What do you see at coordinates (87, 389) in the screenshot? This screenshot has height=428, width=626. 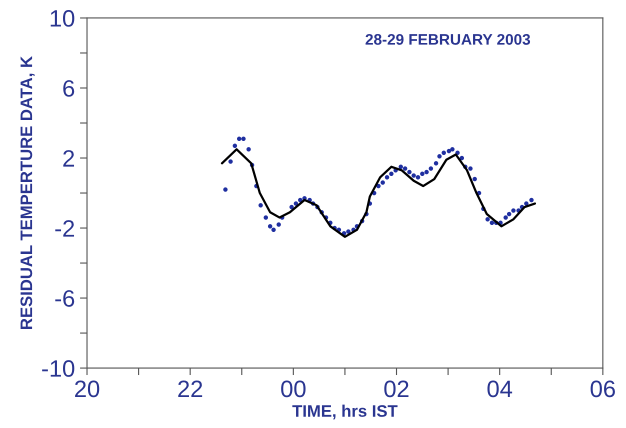 I see `x-tick-label: 20` at bounding box center [87, 389].